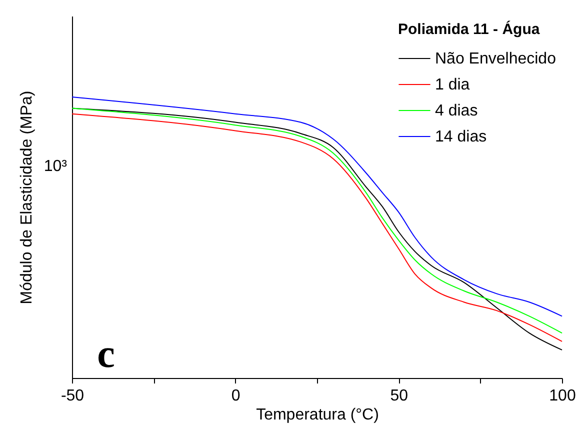  Describe the element at coordinates (456, 111) in the screenshot. I see `legend-label: 4 dias` at that location.